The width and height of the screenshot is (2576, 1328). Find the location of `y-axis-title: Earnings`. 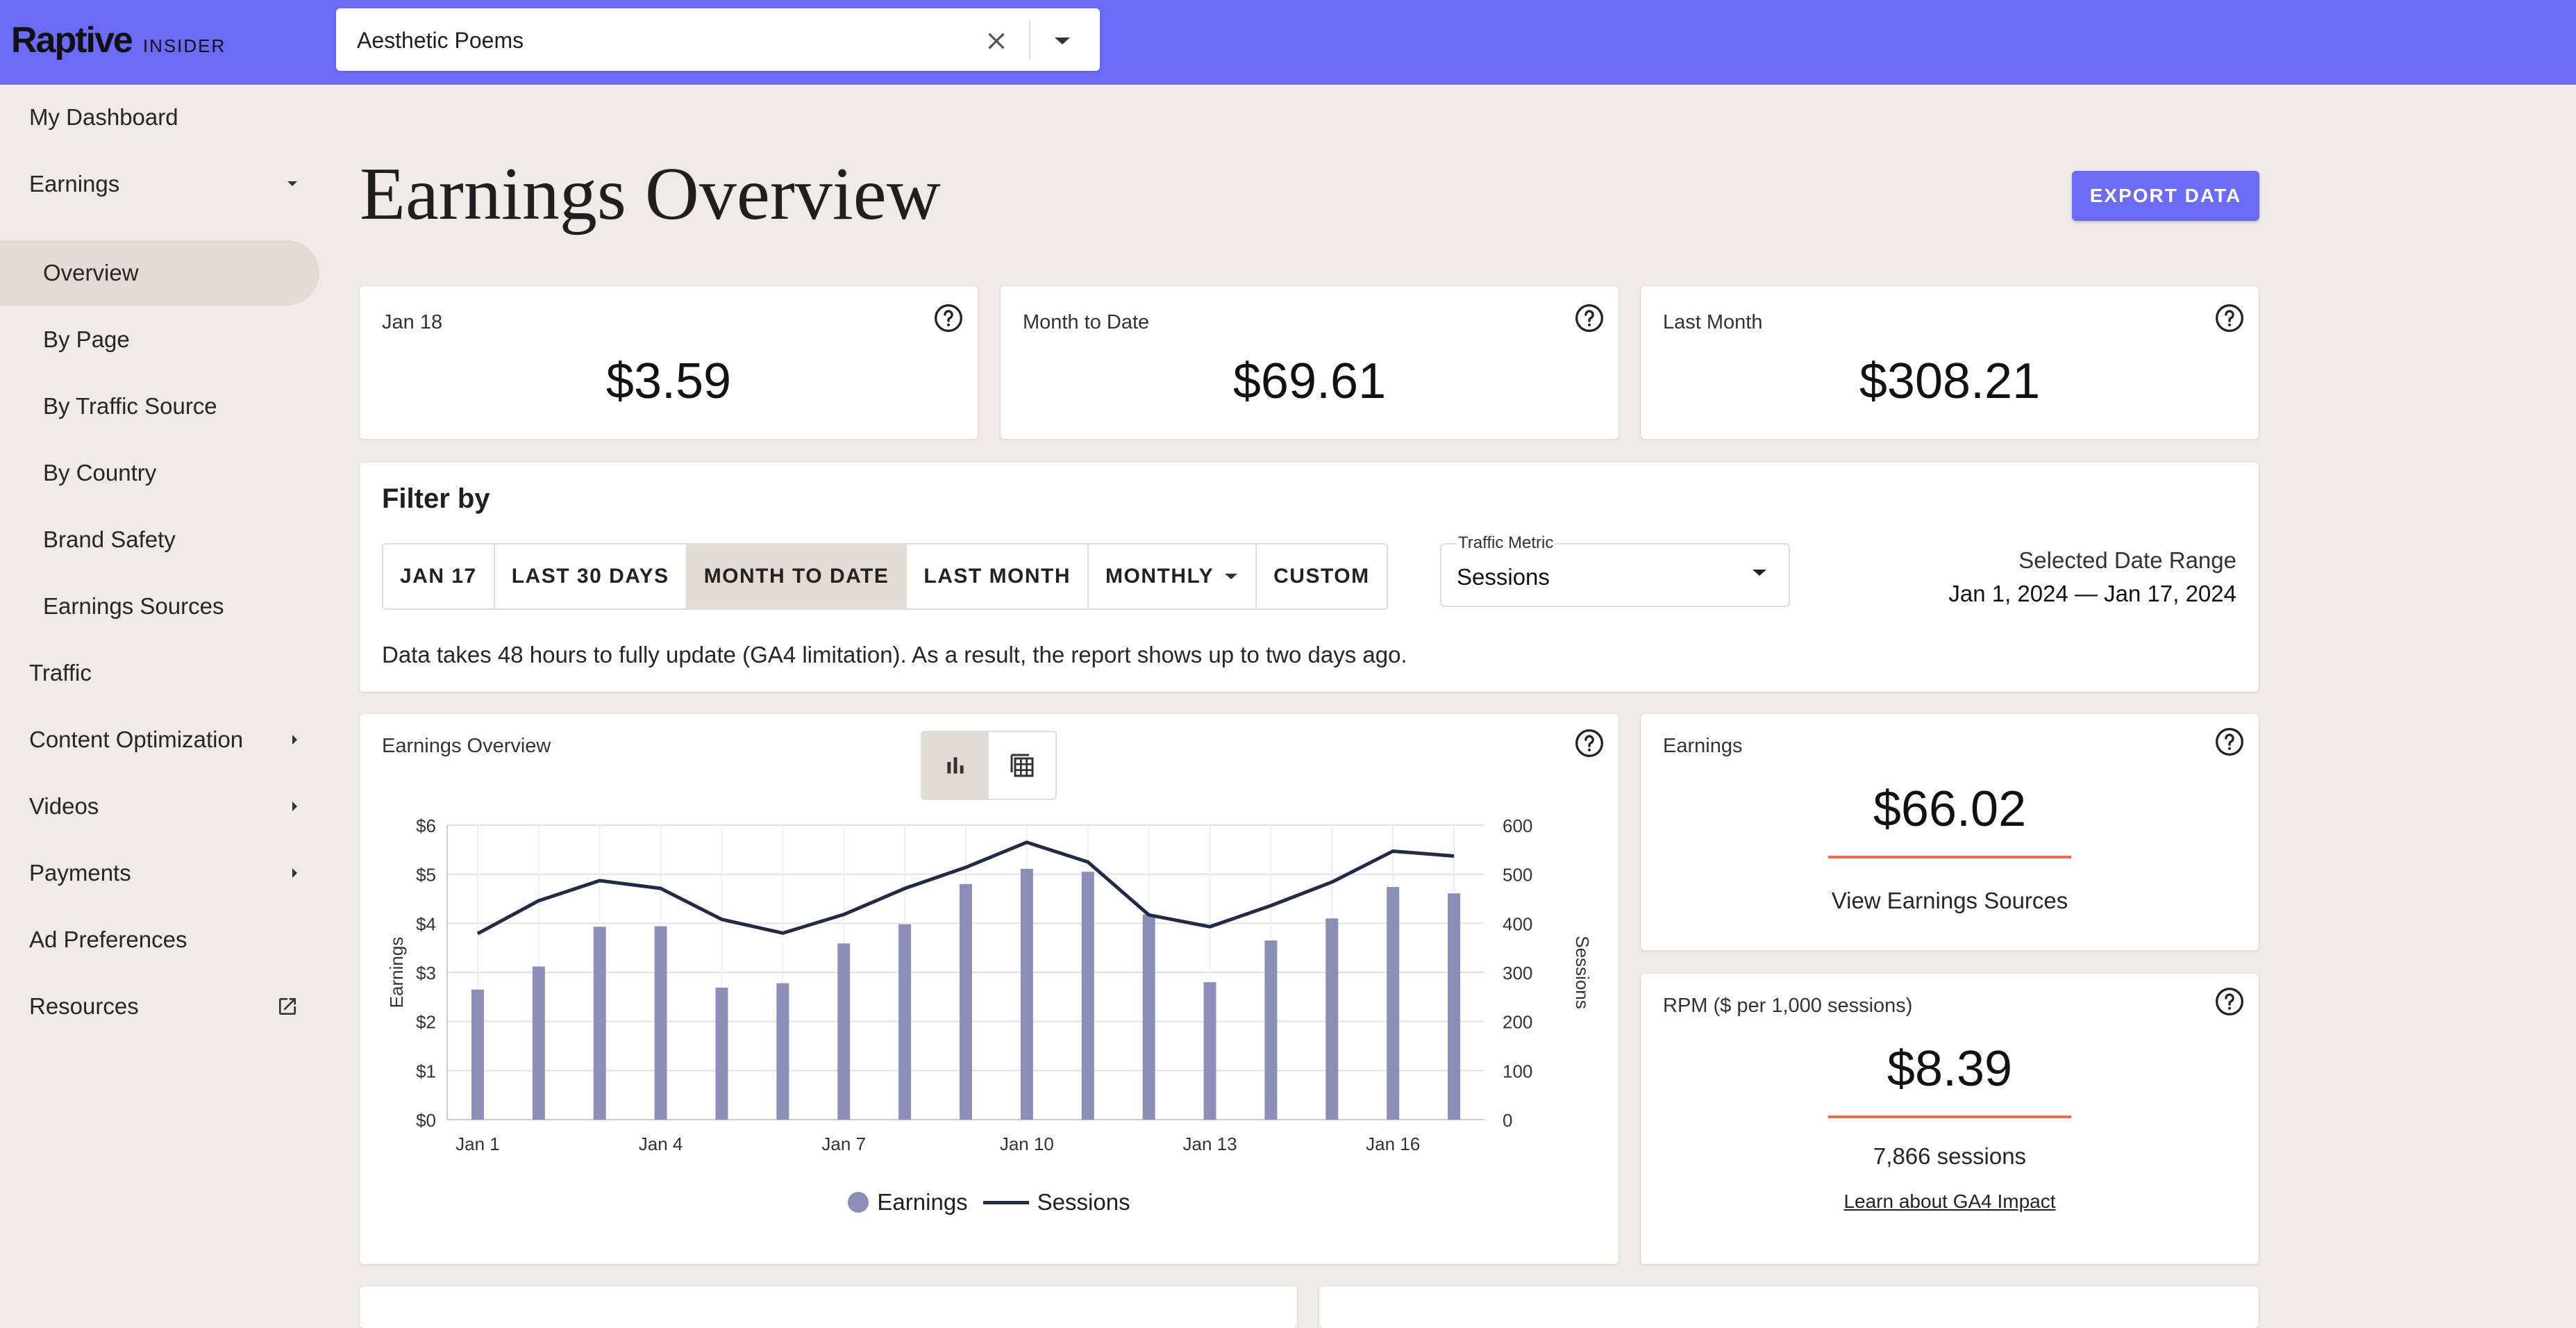

y-axis-title: Earnings is located at coordinates (397, 973).